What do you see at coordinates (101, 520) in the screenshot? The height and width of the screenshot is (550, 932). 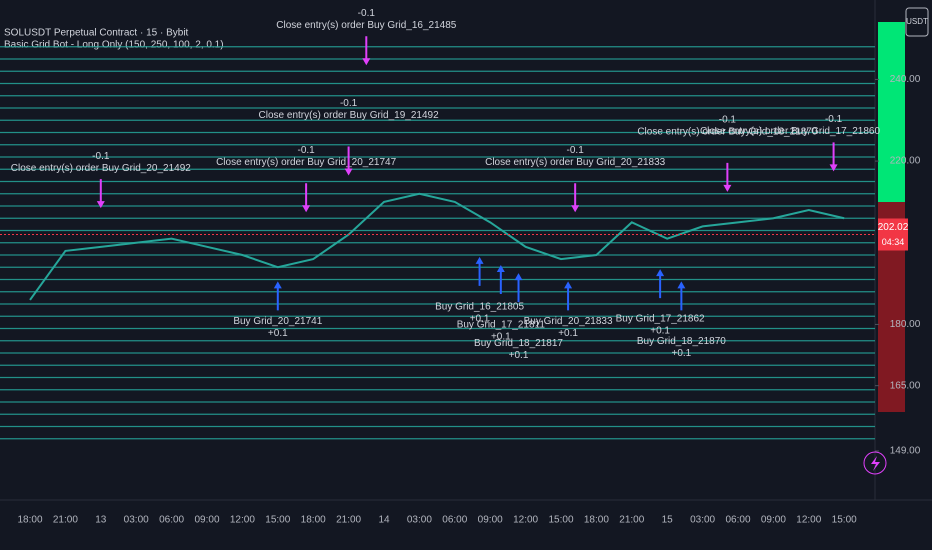 I see `x-tick-label: 13` at bounding box center [101, 520].